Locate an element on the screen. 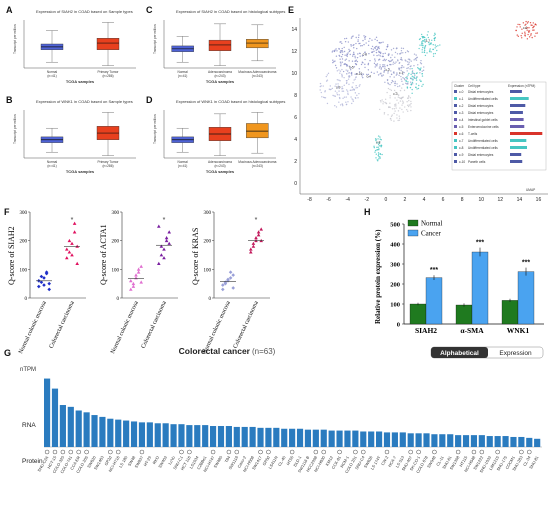  cell-line-label: HT55 is located at coordinates (290, 460).